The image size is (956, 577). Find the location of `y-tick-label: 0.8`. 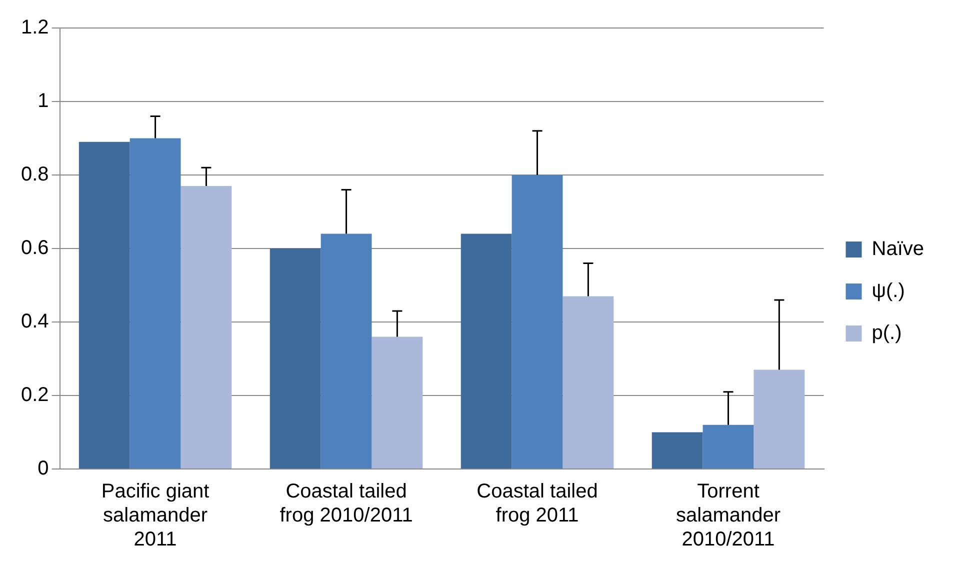

y-tick-label: 0.8 is located at coordinates (34, 175).